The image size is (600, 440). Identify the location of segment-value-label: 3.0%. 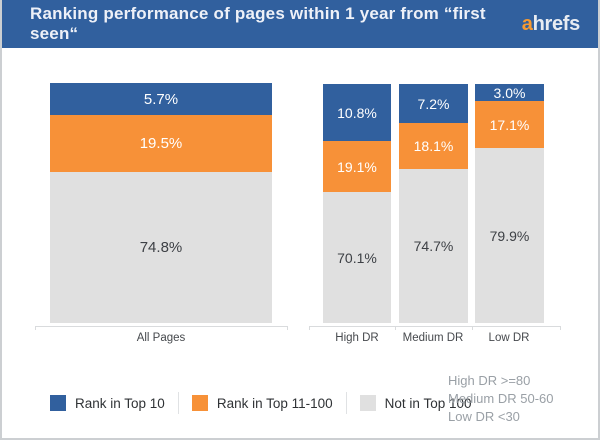
(509, 92).